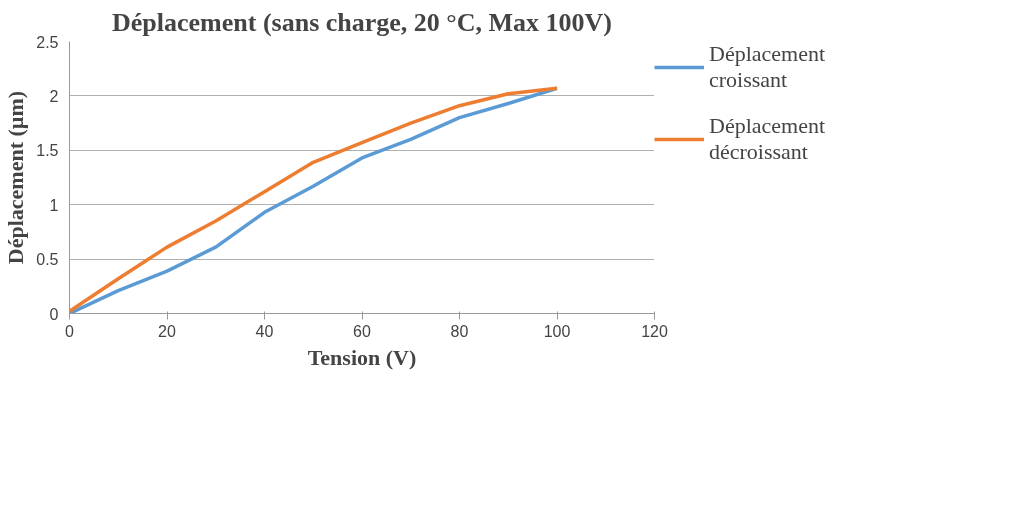  Describe the element at coordinates (47, 260) in the screenshot. I see `y-tick-label: 0.5` at that location.